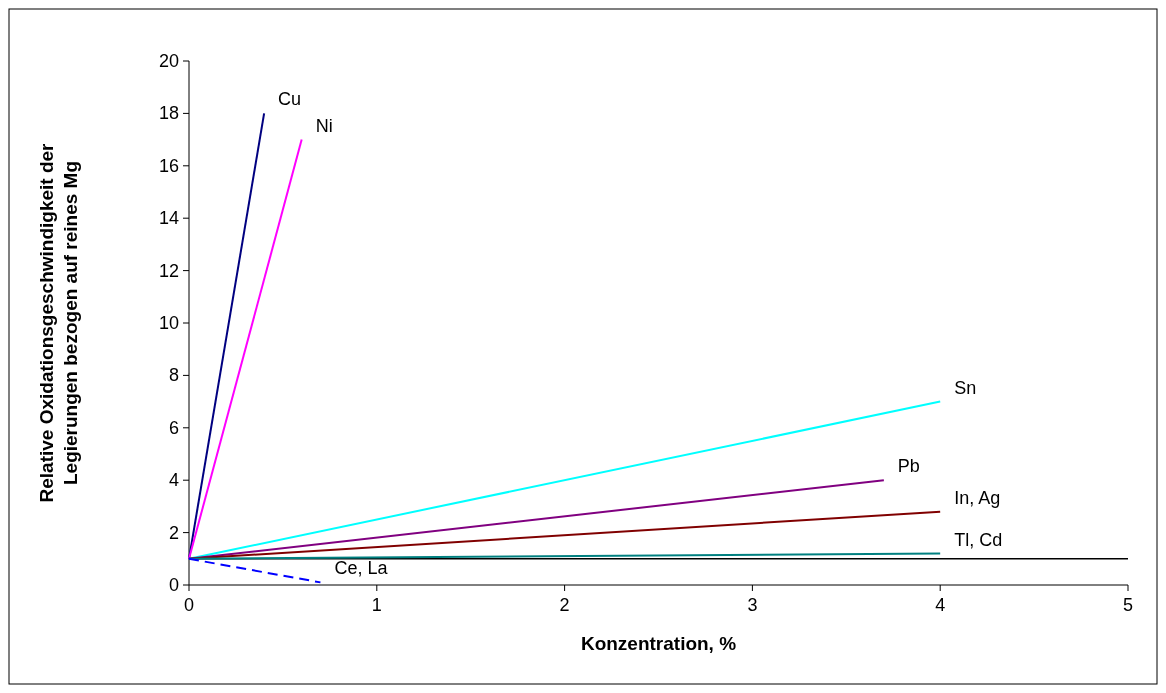  What do you see at coordinates (290, 99) in the screenshot?
I see `series-label: Cu` at bounding box center [290, 99].